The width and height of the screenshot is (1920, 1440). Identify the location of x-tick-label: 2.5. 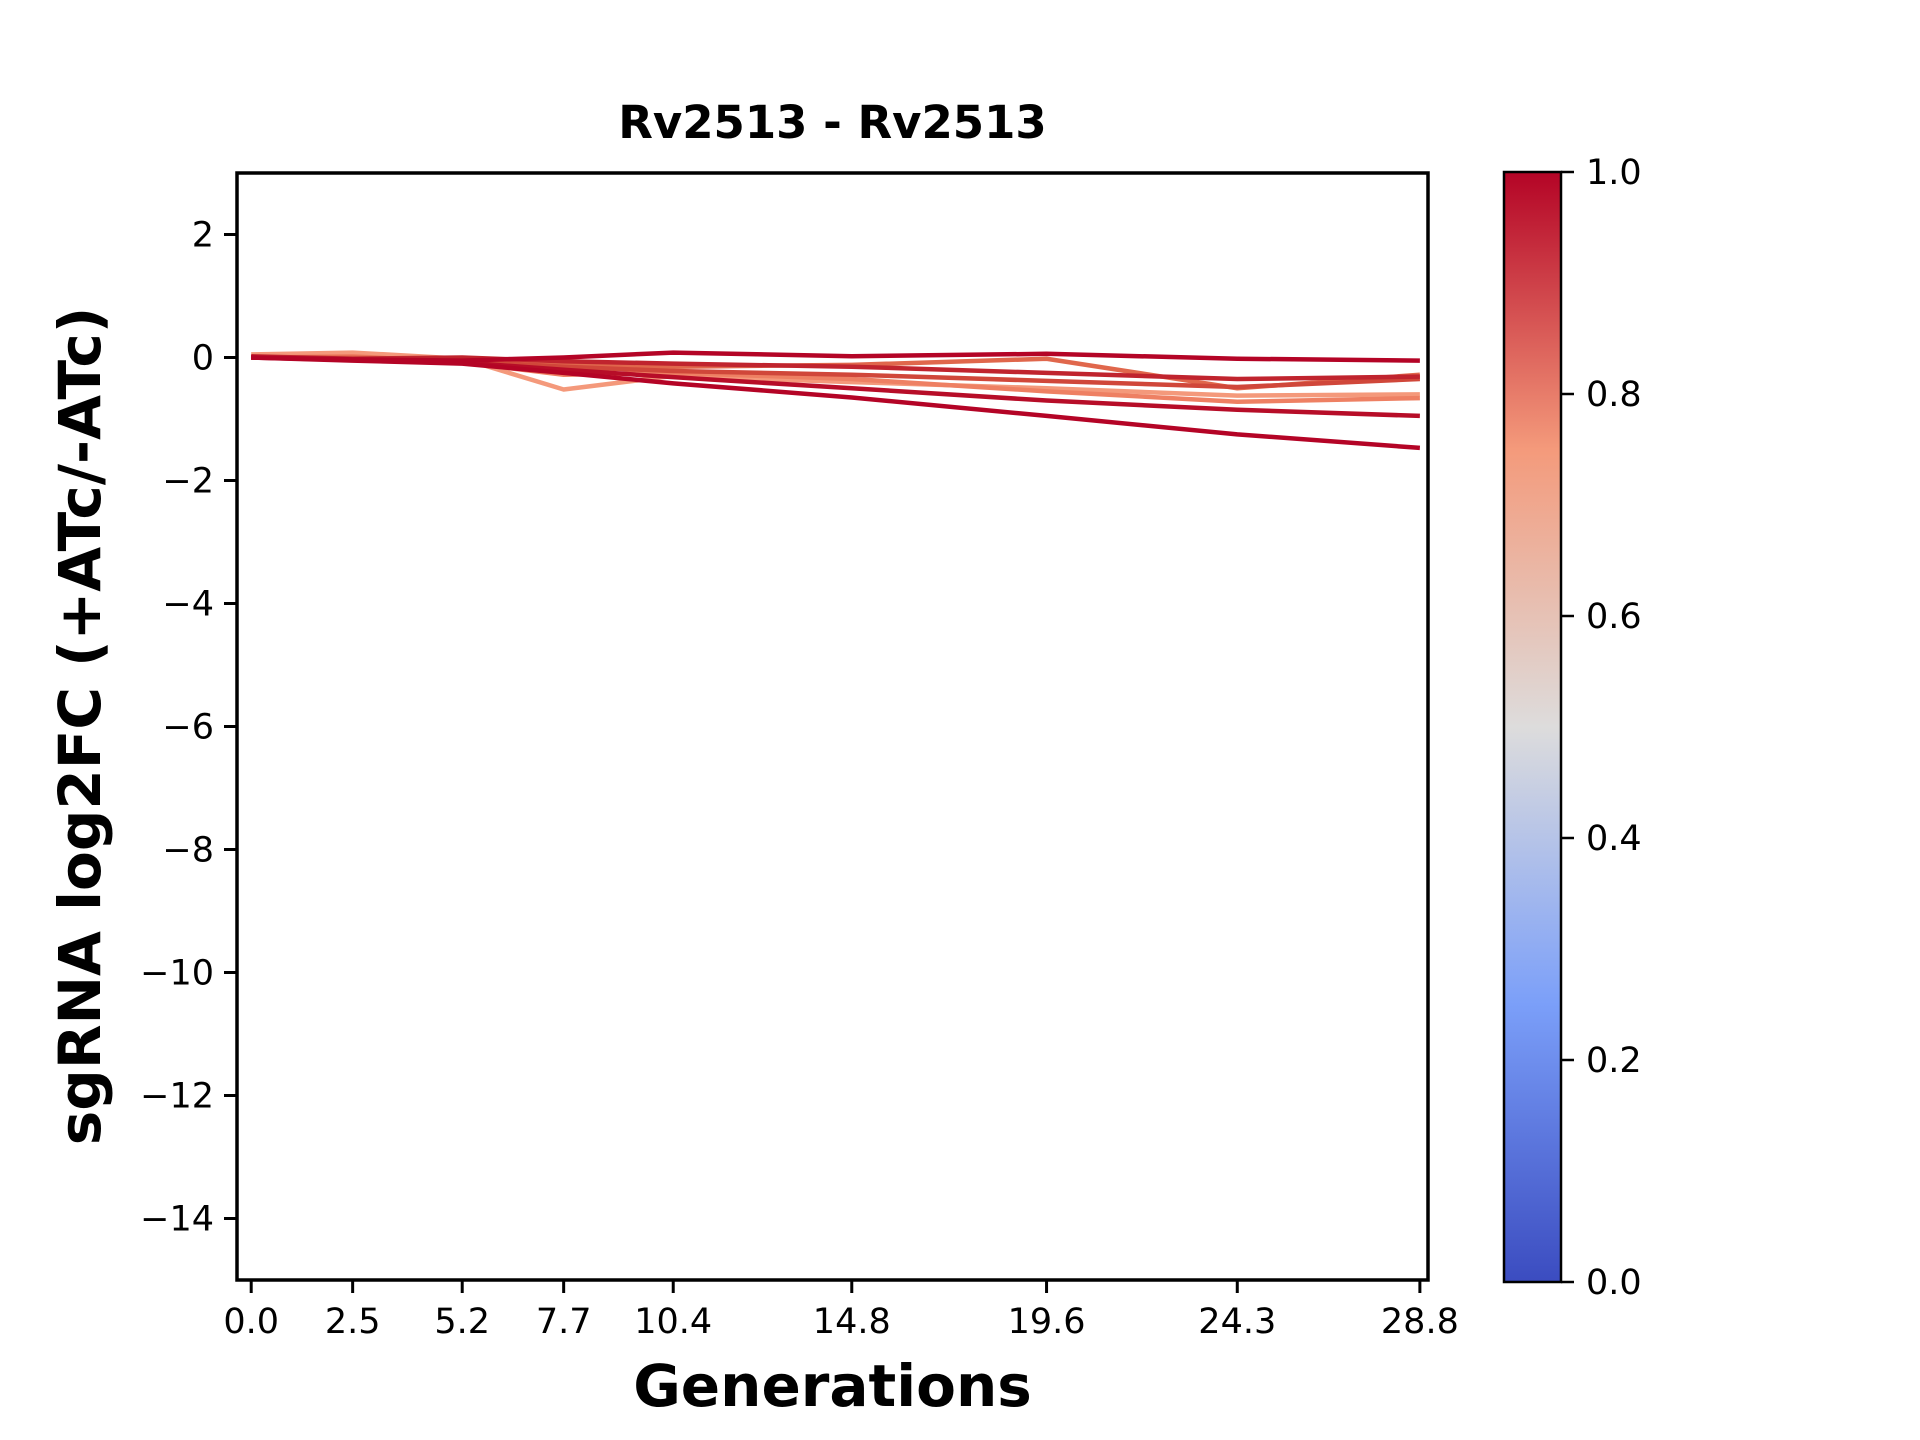
(353, 1322).